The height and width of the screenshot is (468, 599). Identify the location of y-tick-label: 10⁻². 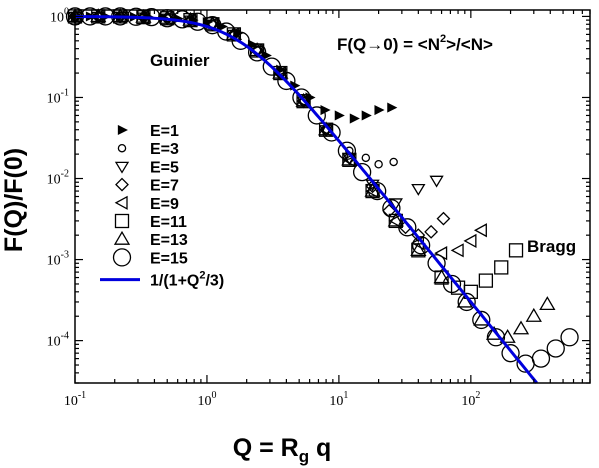
(58, 178).